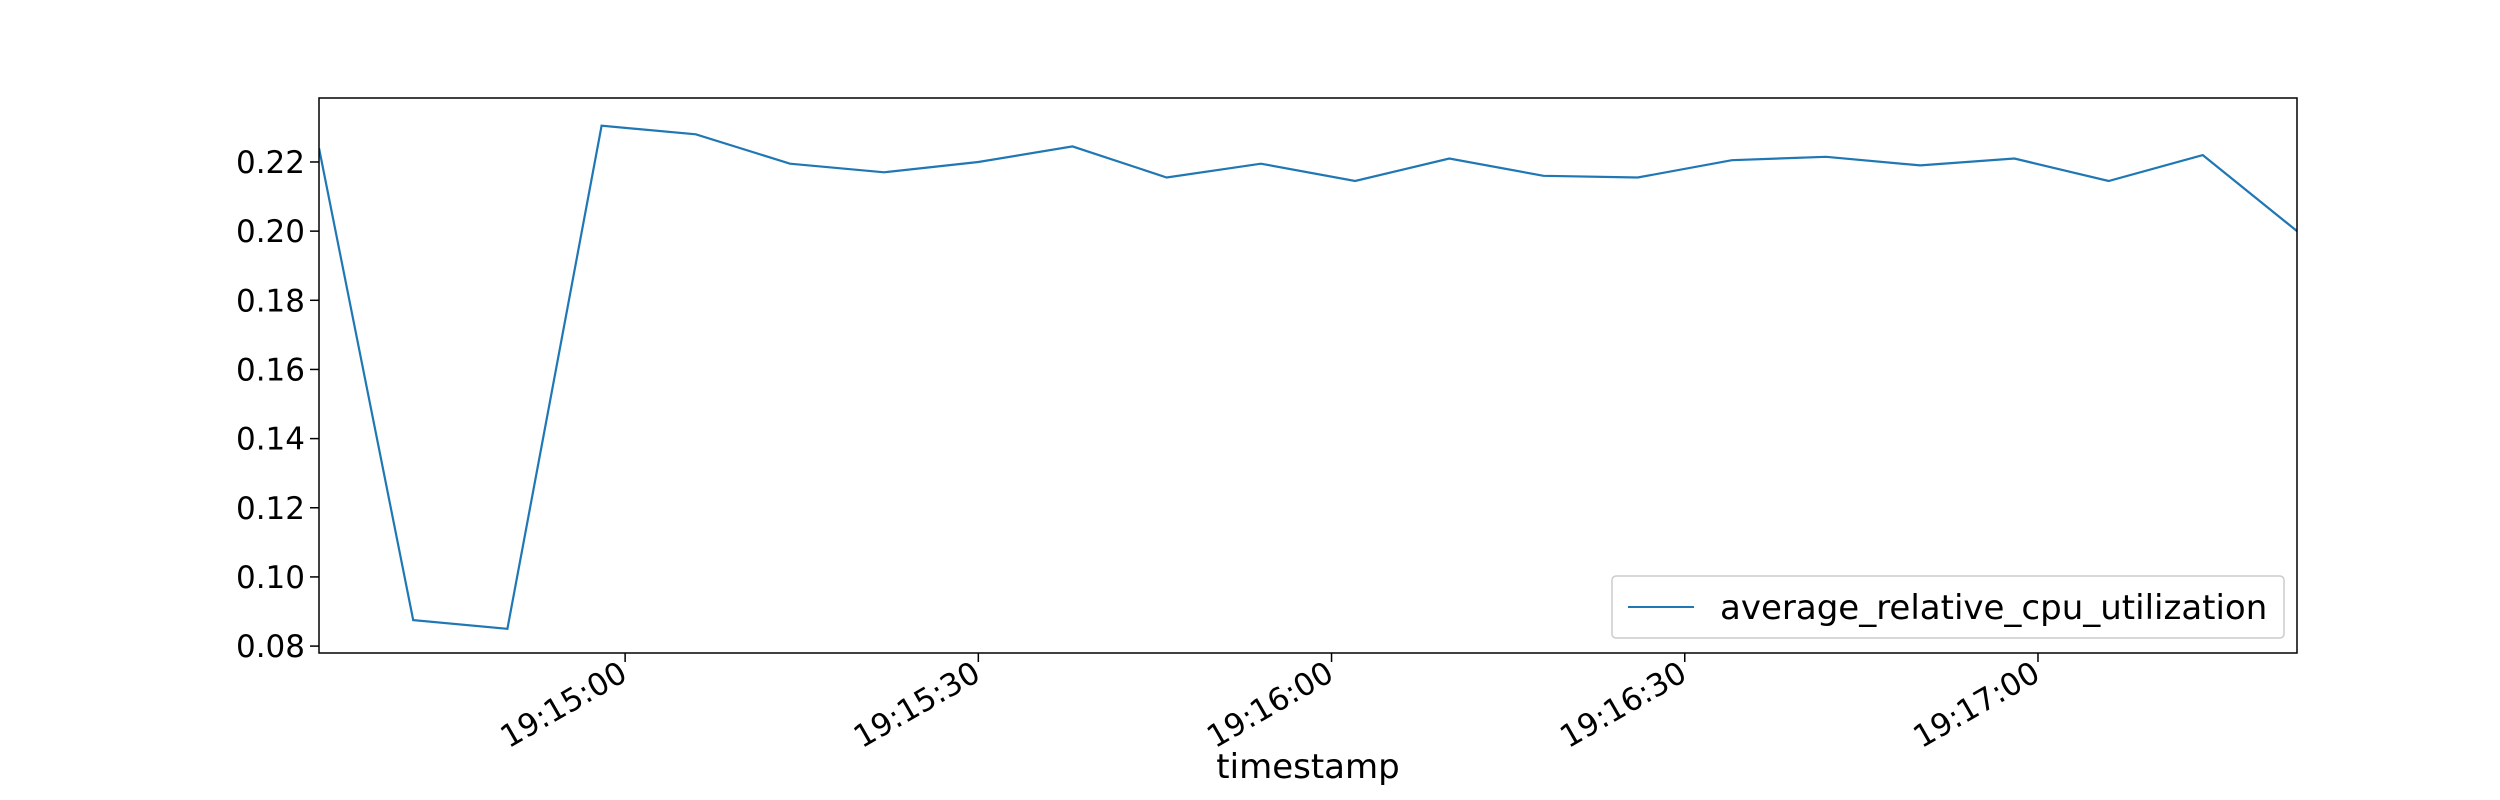  What do you see at coordinates (270, 509) in the screenshot?
I see `y-tick-label: 0.12` at bounding box center [270, 509].